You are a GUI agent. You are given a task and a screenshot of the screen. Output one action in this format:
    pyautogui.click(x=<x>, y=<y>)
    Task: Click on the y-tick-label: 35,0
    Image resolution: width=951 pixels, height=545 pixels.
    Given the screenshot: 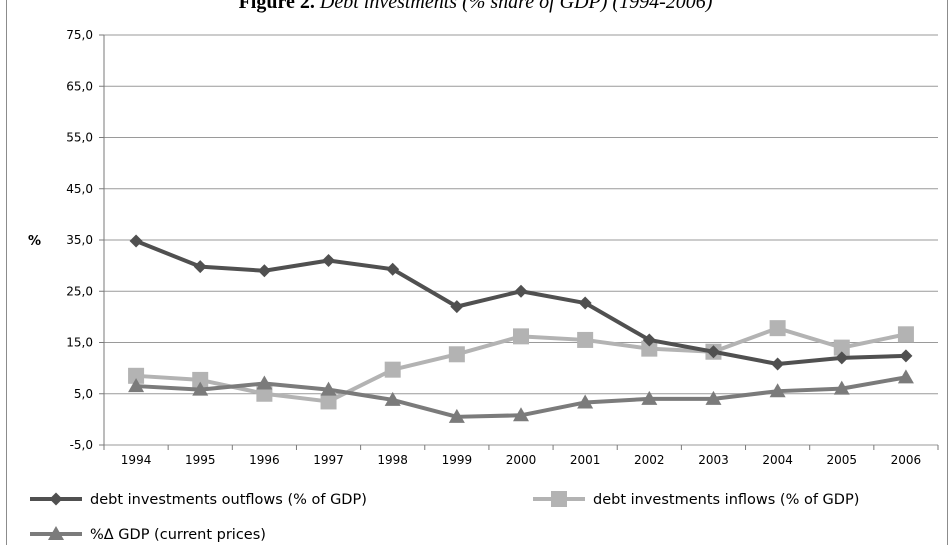 What is the action you would take?
    pyautogui.click(x=79, y=240)
    